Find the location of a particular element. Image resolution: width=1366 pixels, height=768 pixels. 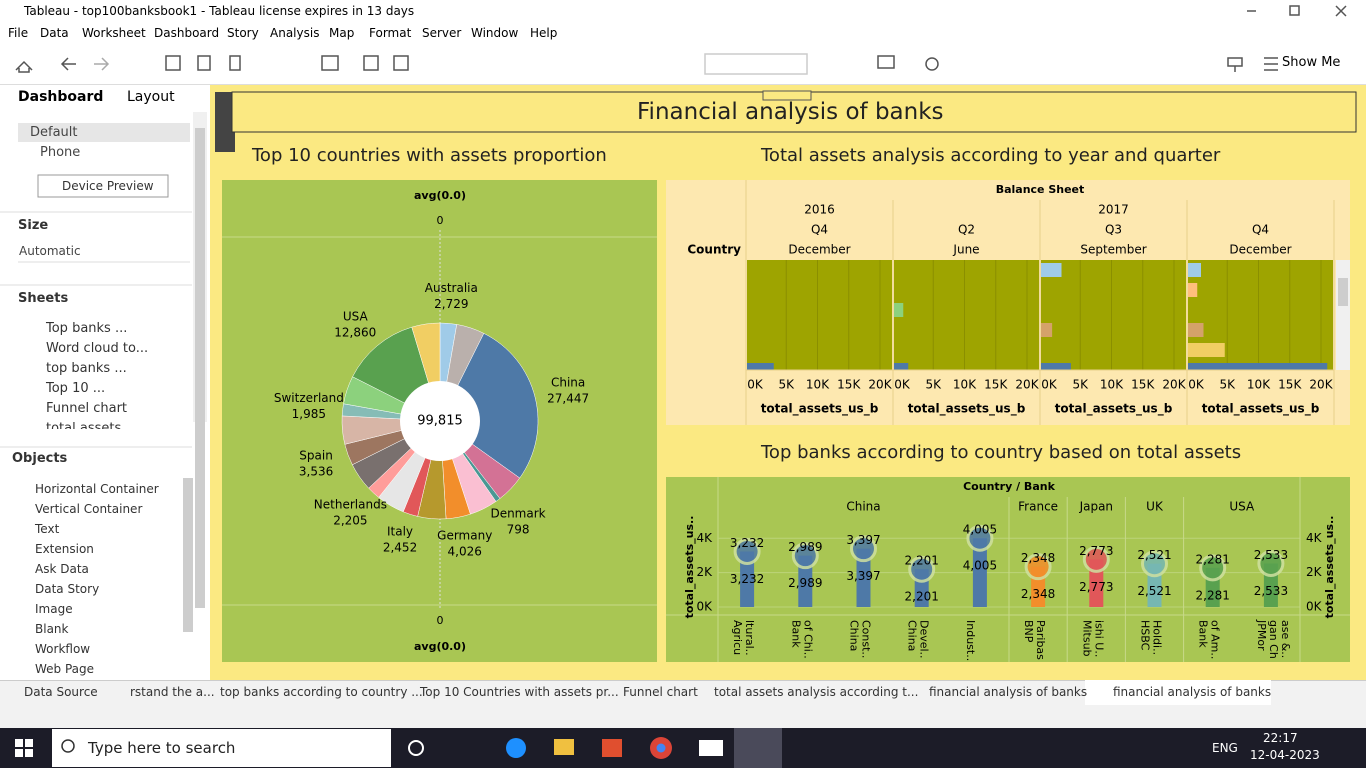

menu-item: Server is located at coordinates (442, 33).